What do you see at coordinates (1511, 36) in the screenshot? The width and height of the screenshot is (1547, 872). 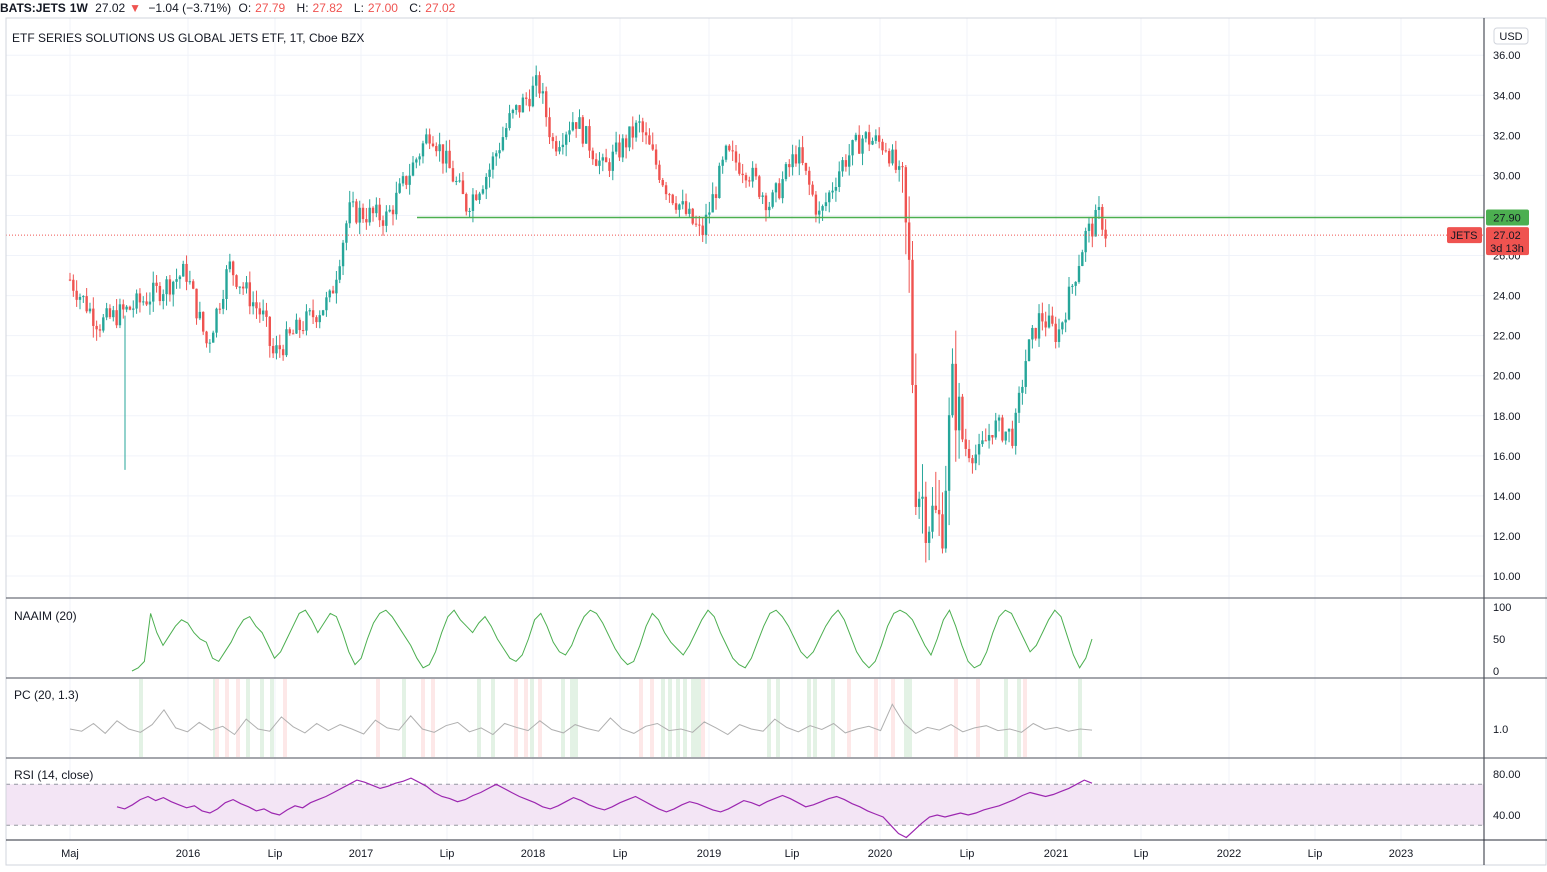 I see `currency-button: USD` at bounding box center [1511, 36].